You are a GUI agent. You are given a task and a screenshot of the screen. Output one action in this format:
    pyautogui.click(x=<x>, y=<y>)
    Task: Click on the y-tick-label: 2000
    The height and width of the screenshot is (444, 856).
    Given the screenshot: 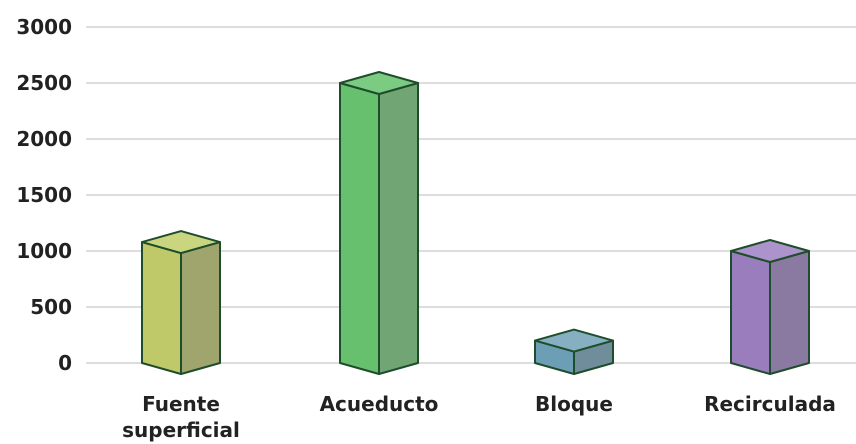 What is the action you would take?
    pyautogui.click(x=44, y=139)
    